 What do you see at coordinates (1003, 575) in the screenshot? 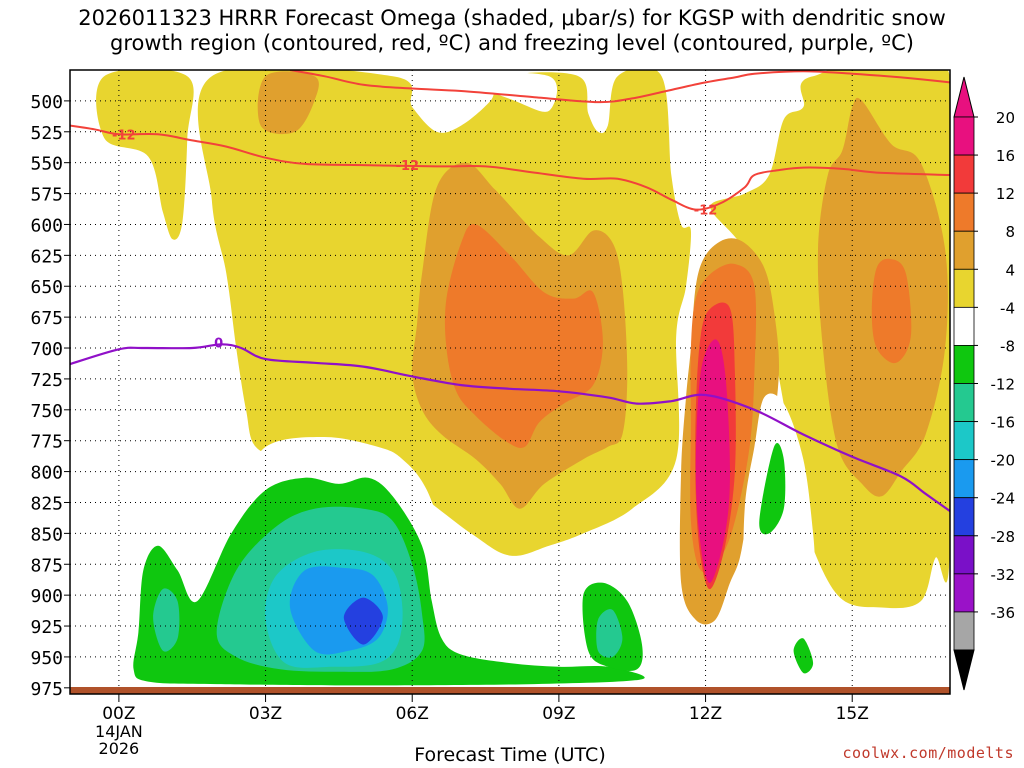
I see `colorbar-label: -32` at bounding box center [1003, 575].